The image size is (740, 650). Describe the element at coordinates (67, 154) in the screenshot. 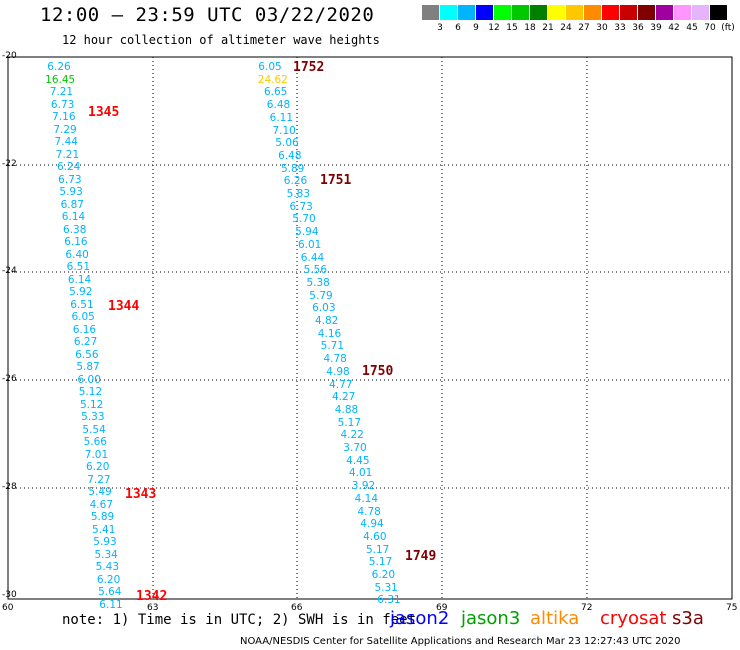

I see `wave-height-value: 7.21` at that location.